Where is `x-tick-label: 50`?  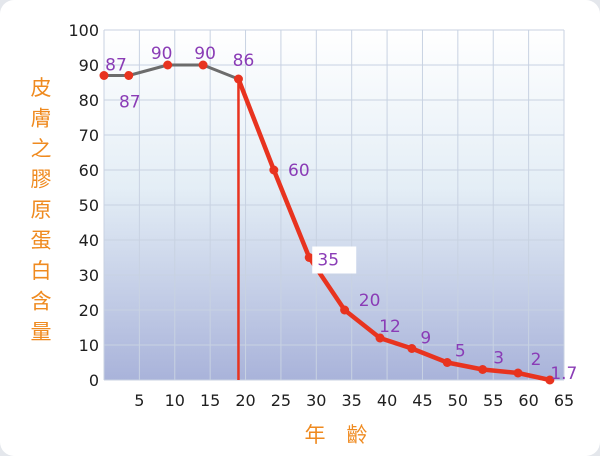 x-tick-label: 50 is located at coordinates (458, 400).